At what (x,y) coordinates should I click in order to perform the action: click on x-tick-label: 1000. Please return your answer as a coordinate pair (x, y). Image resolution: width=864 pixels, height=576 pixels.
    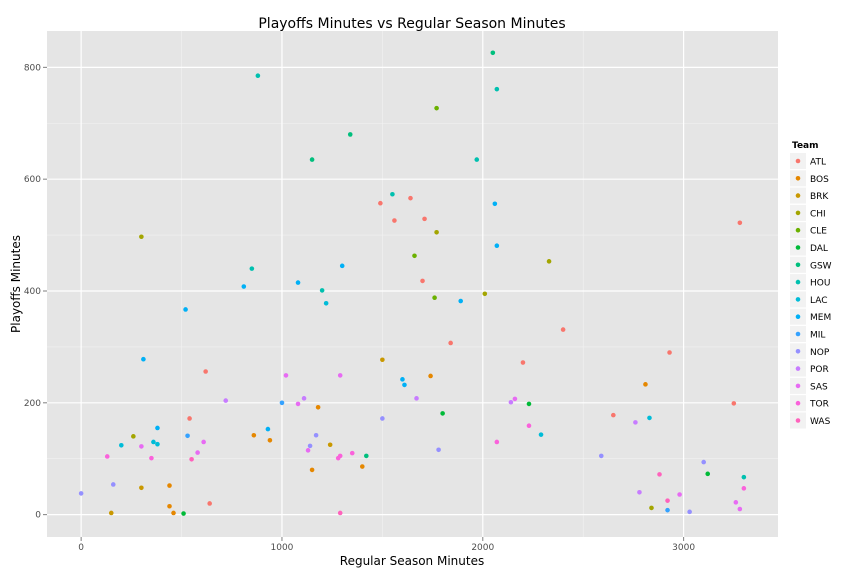
    Looking at the image, I should click on (282, 548).